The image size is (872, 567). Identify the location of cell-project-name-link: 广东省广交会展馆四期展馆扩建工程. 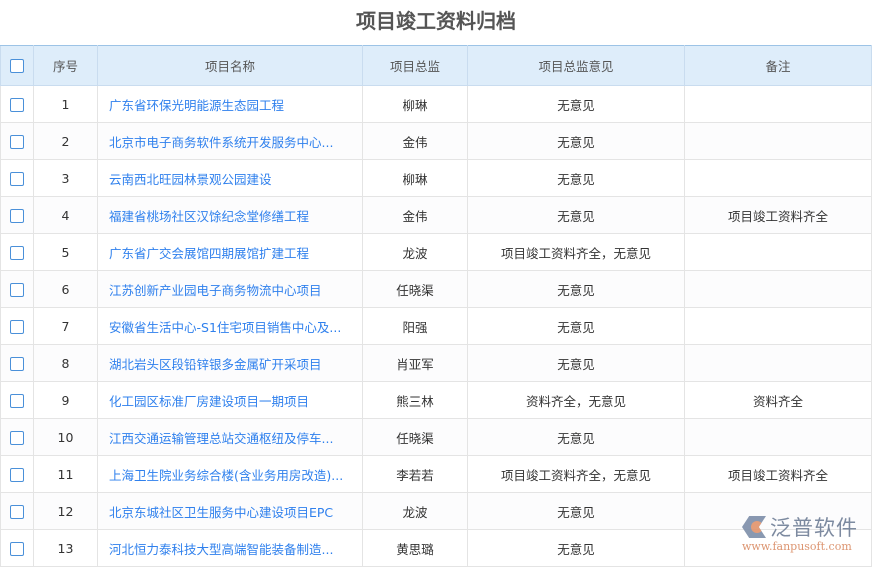
(230, 252).